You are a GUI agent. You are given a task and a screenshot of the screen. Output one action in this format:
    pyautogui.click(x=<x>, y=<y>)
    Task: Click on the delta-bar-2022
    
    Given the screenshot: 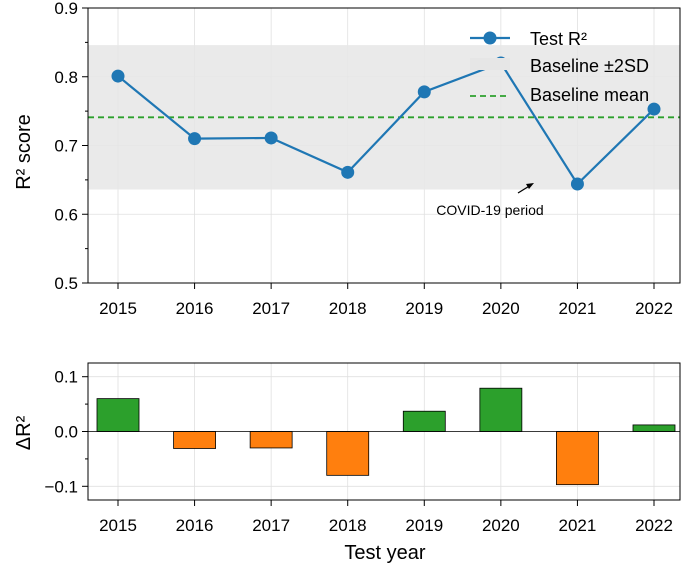 What is the action you would take?
    pyautogui.click(x=654, y=428)
    